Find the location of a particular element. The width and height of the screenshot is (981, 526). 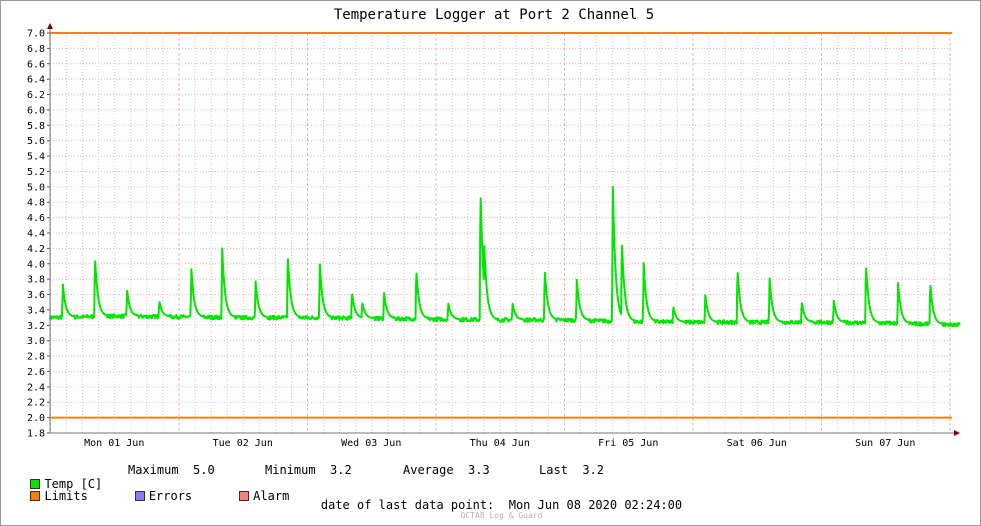

y-tick-label: 4.8 is located at coordinates (36, 203).